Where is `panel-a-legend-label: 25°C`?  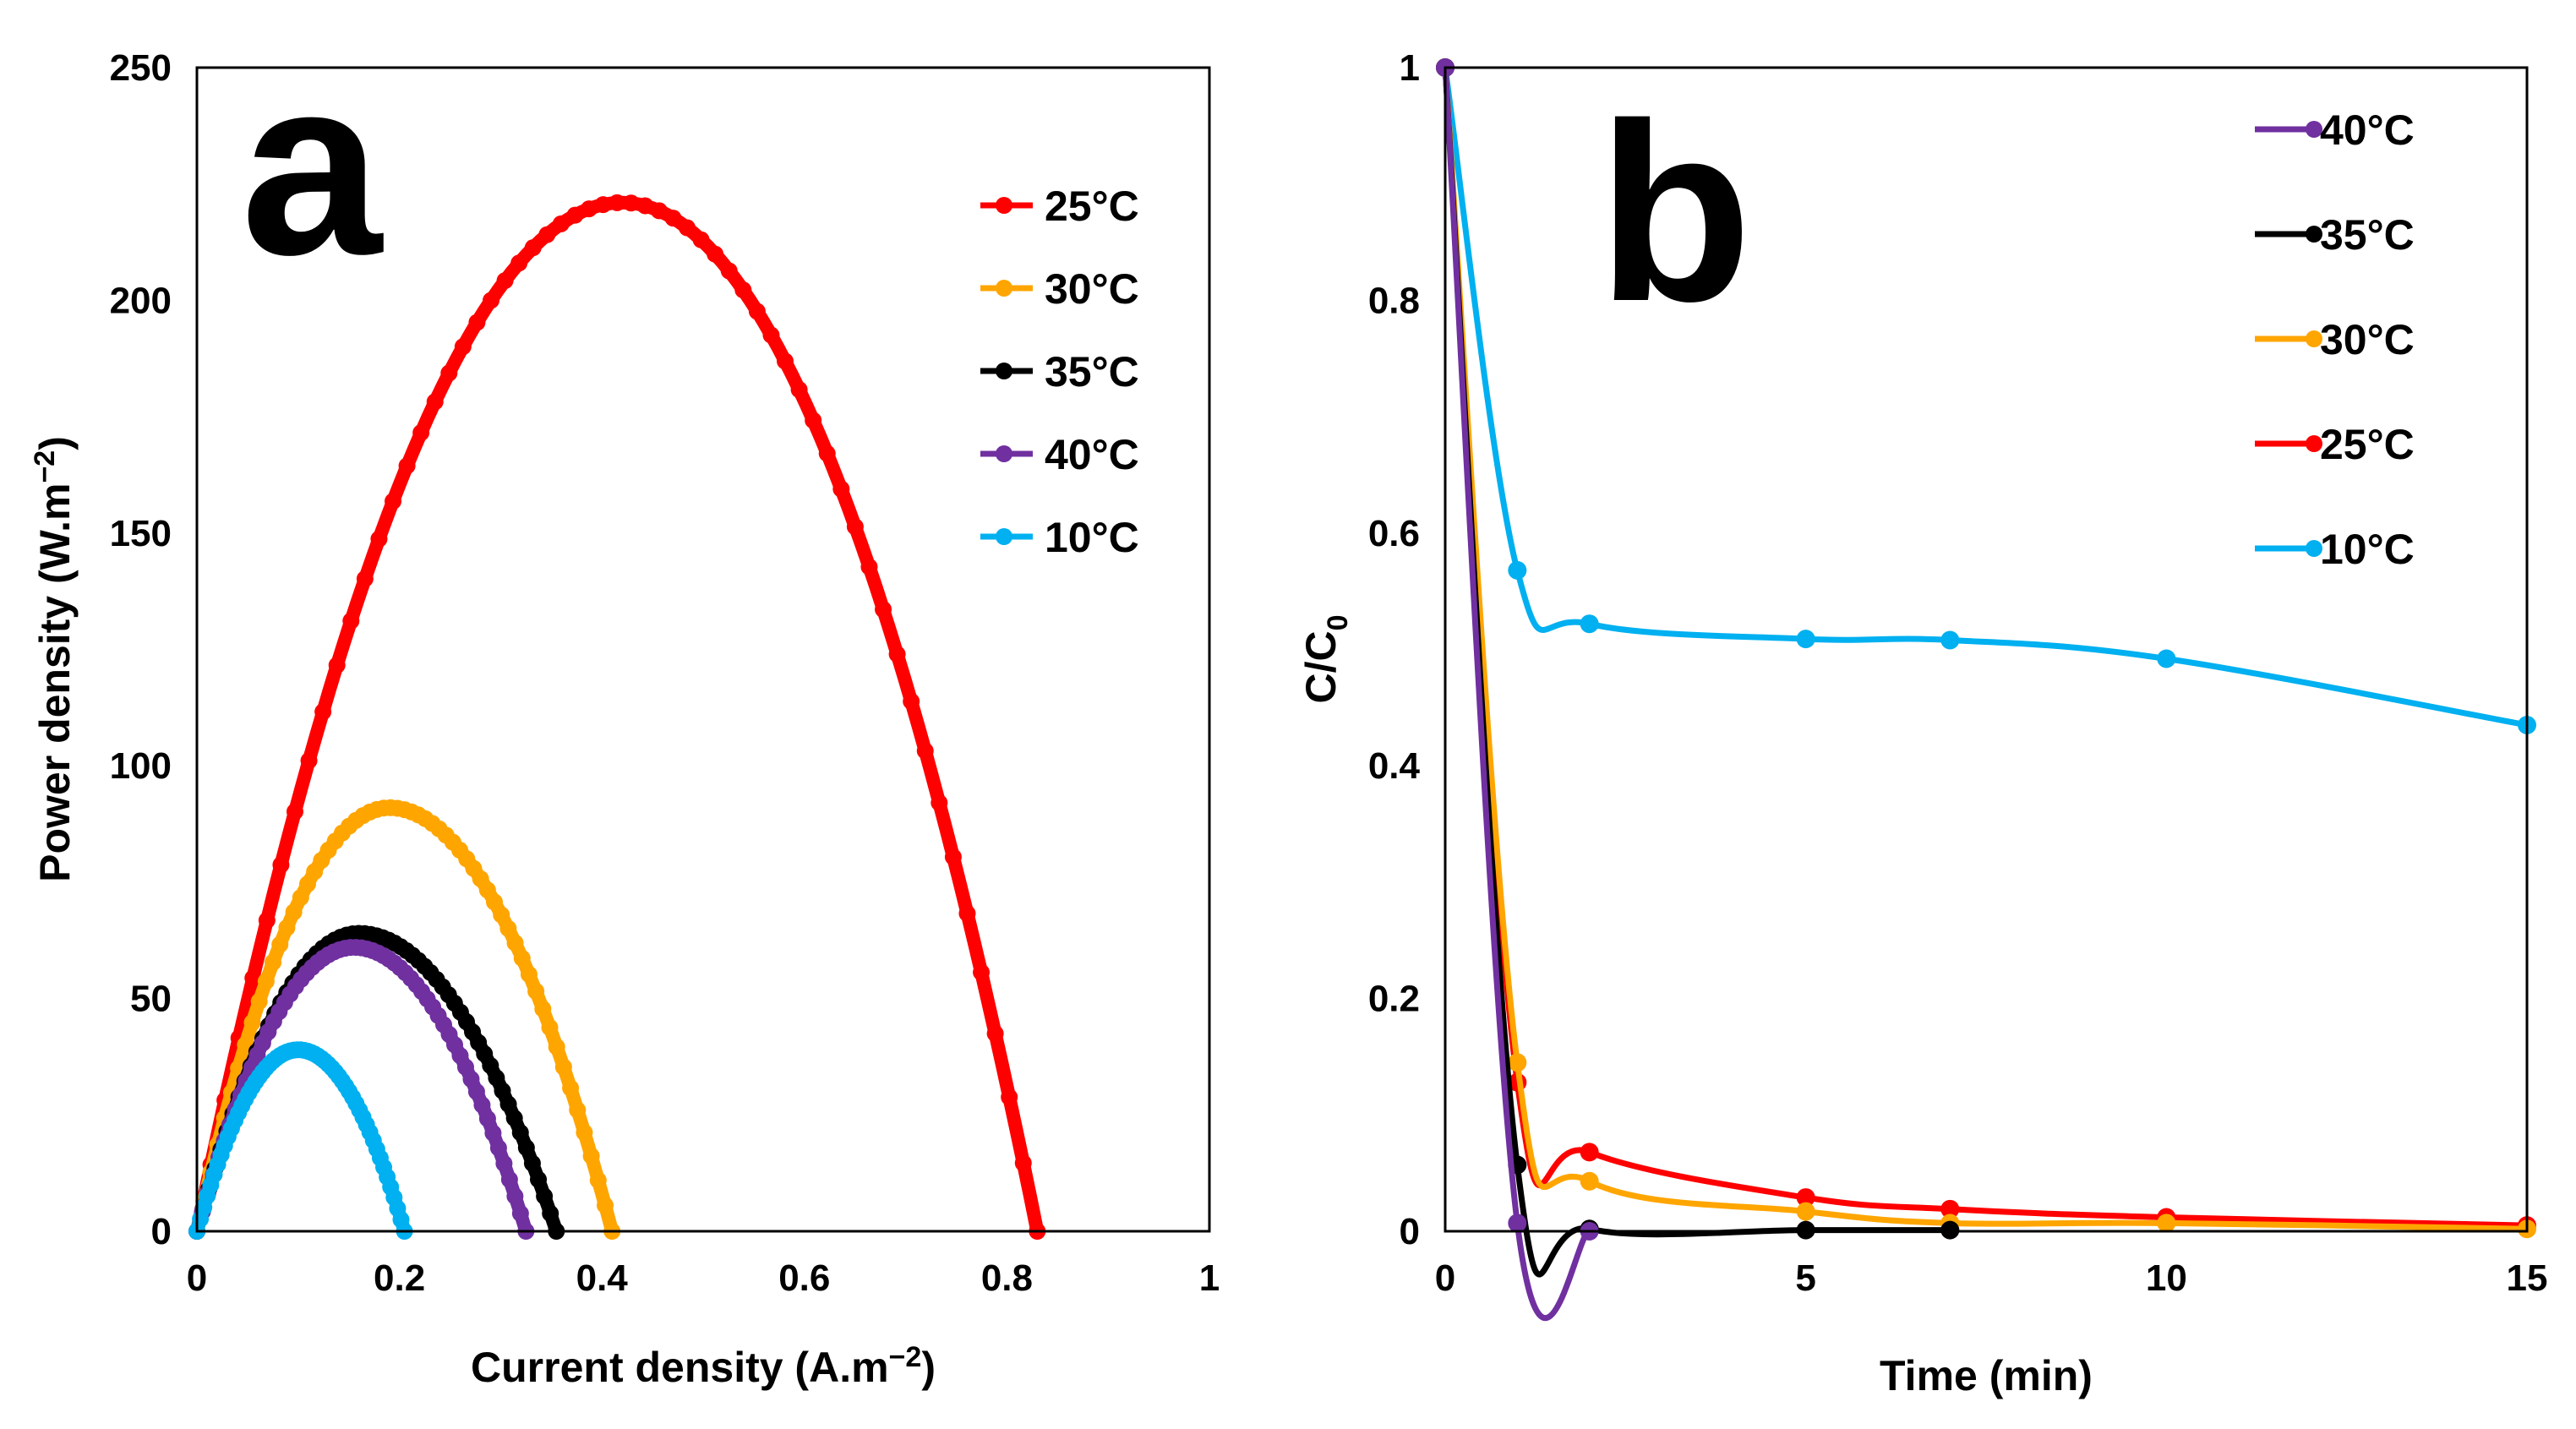
panel-a-legend-label: 25°C is located at coordinates (1092, 206).